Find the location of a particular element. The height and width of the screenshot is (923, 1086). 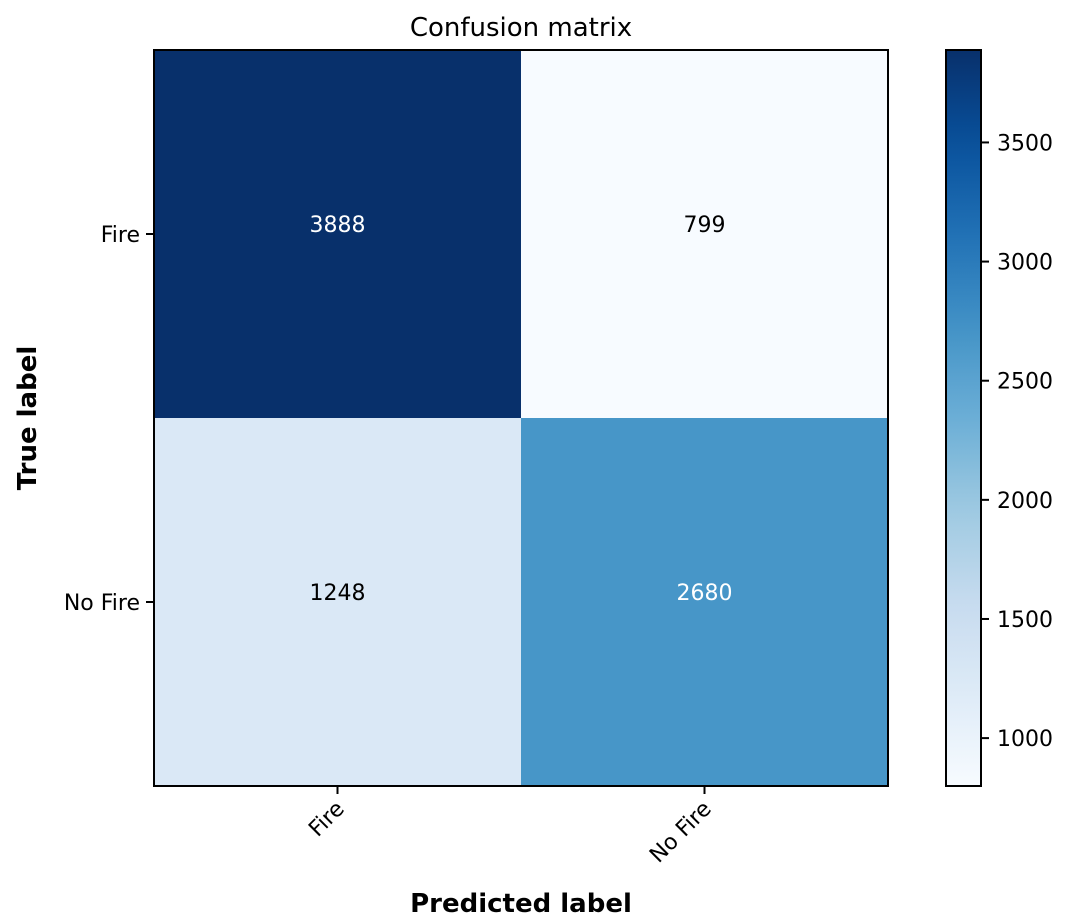

x-tick-label: No Fire is located at coordinates (681, 833).